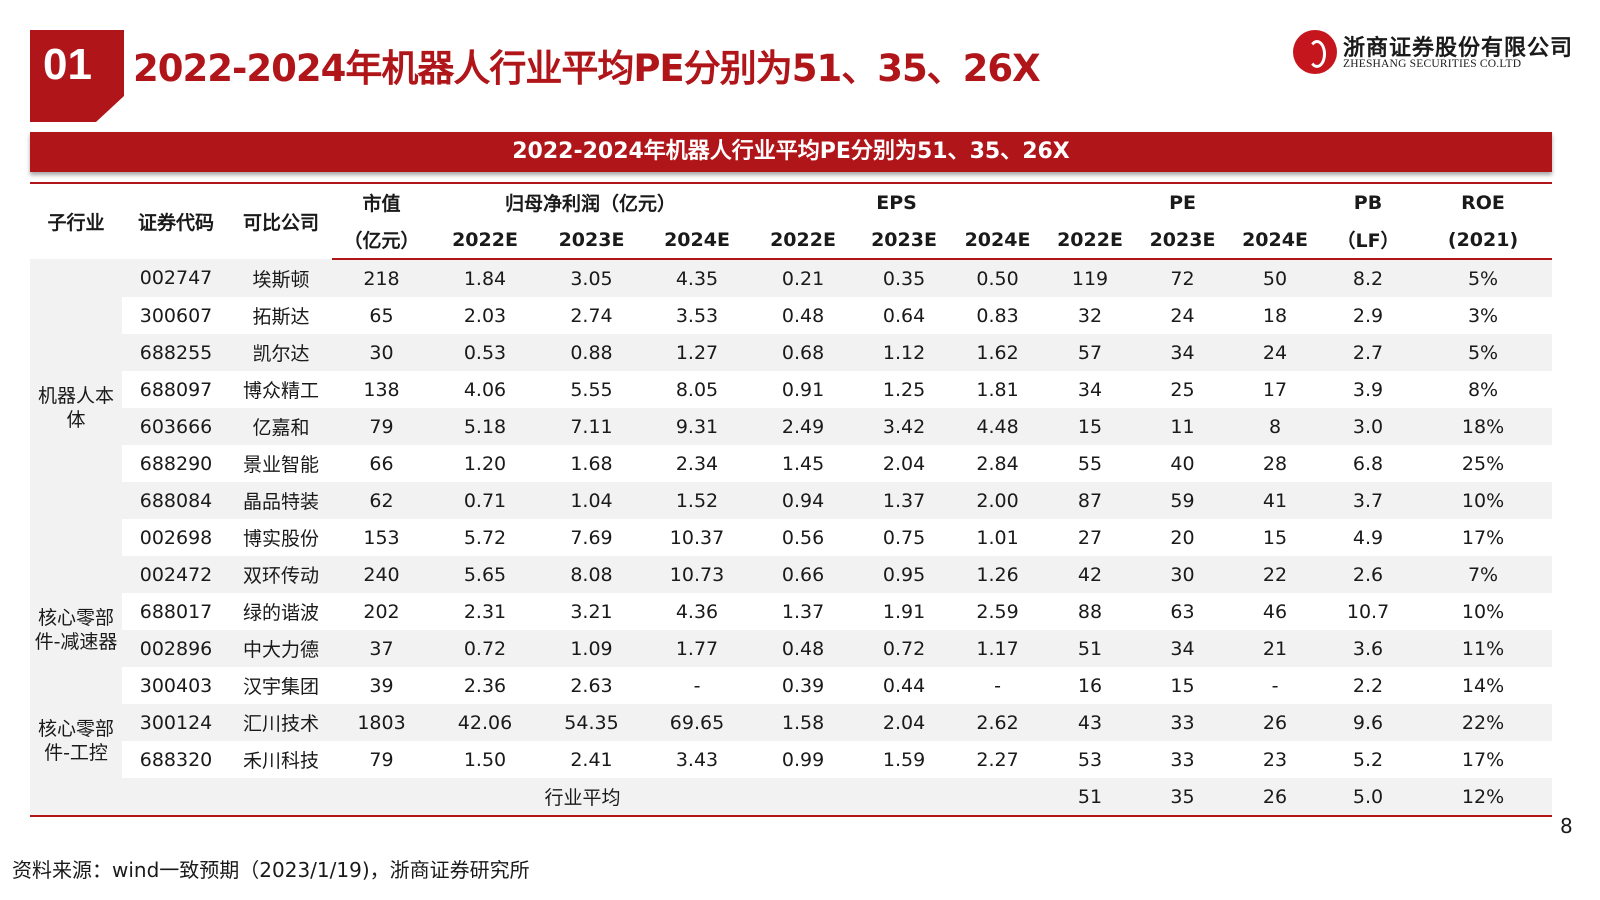 The height and width of the screenshot is (900, 1600). Describe the element at coordinates (998, 722) in the screenshot. I see `eps-2024-cell: 2.62` at that location.